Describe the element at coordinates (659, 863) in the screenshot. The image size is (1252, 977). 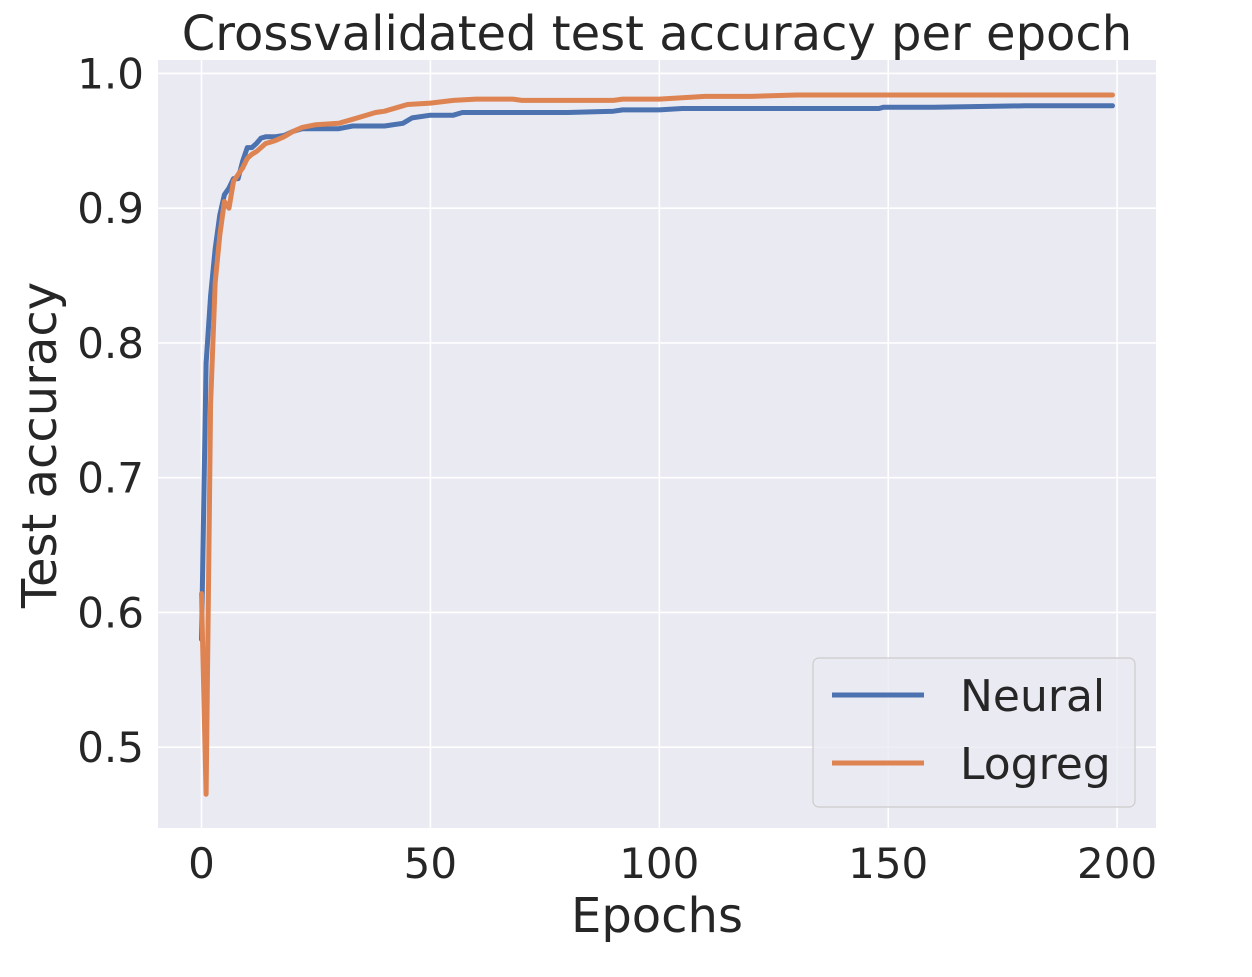
I see `x-tick-label: 100` at that location.